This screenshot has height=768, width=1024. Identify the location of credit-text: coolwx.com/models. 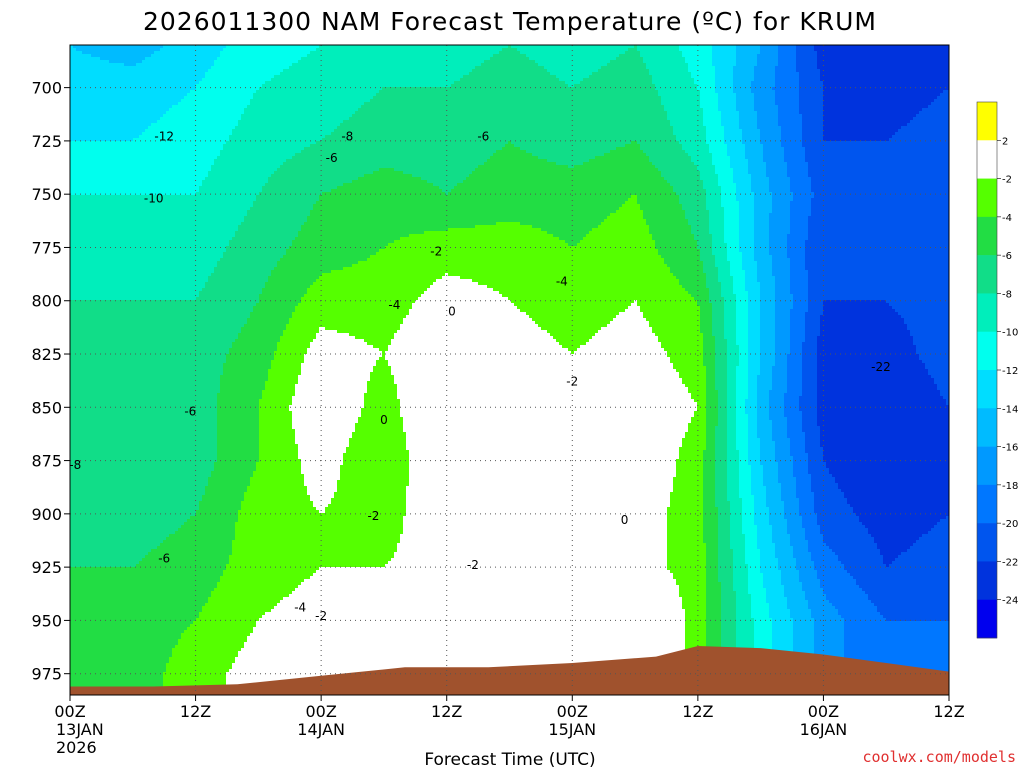
(939, 757).